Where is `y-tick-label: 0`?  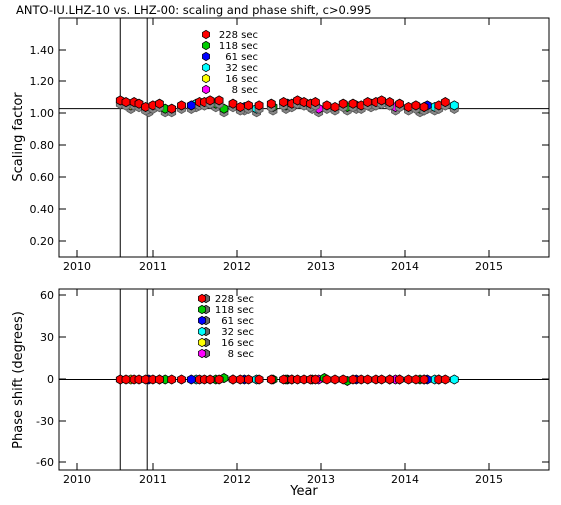
y-tick-label: 0 is located at coordinates (50, 379).